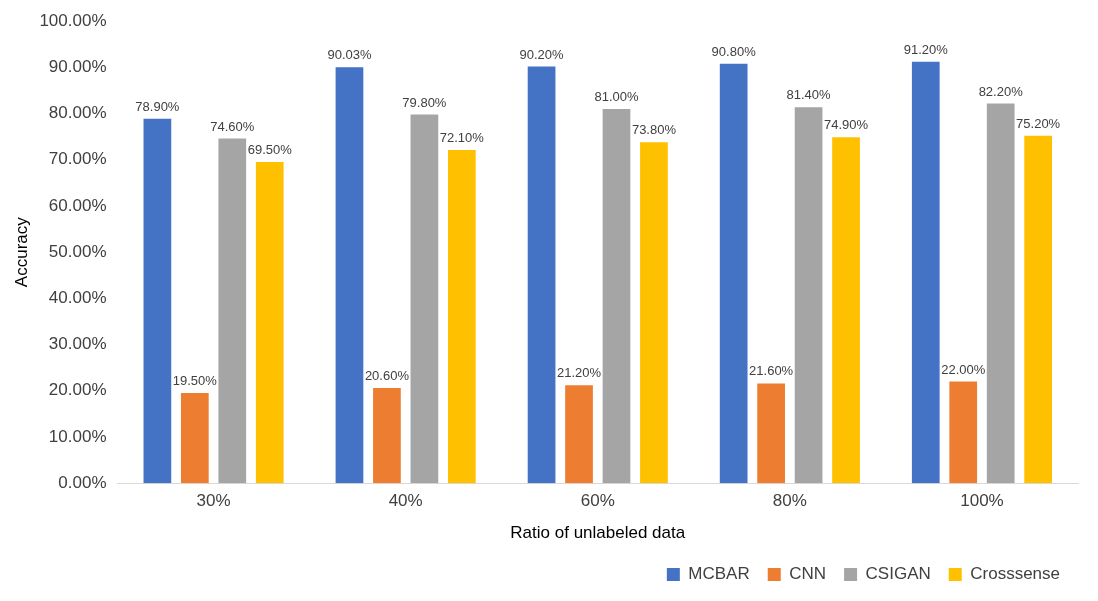  Describe the element at coordinates (77, 298) in the screenshot. I see `y-tick-label: 40.00%` at that location.